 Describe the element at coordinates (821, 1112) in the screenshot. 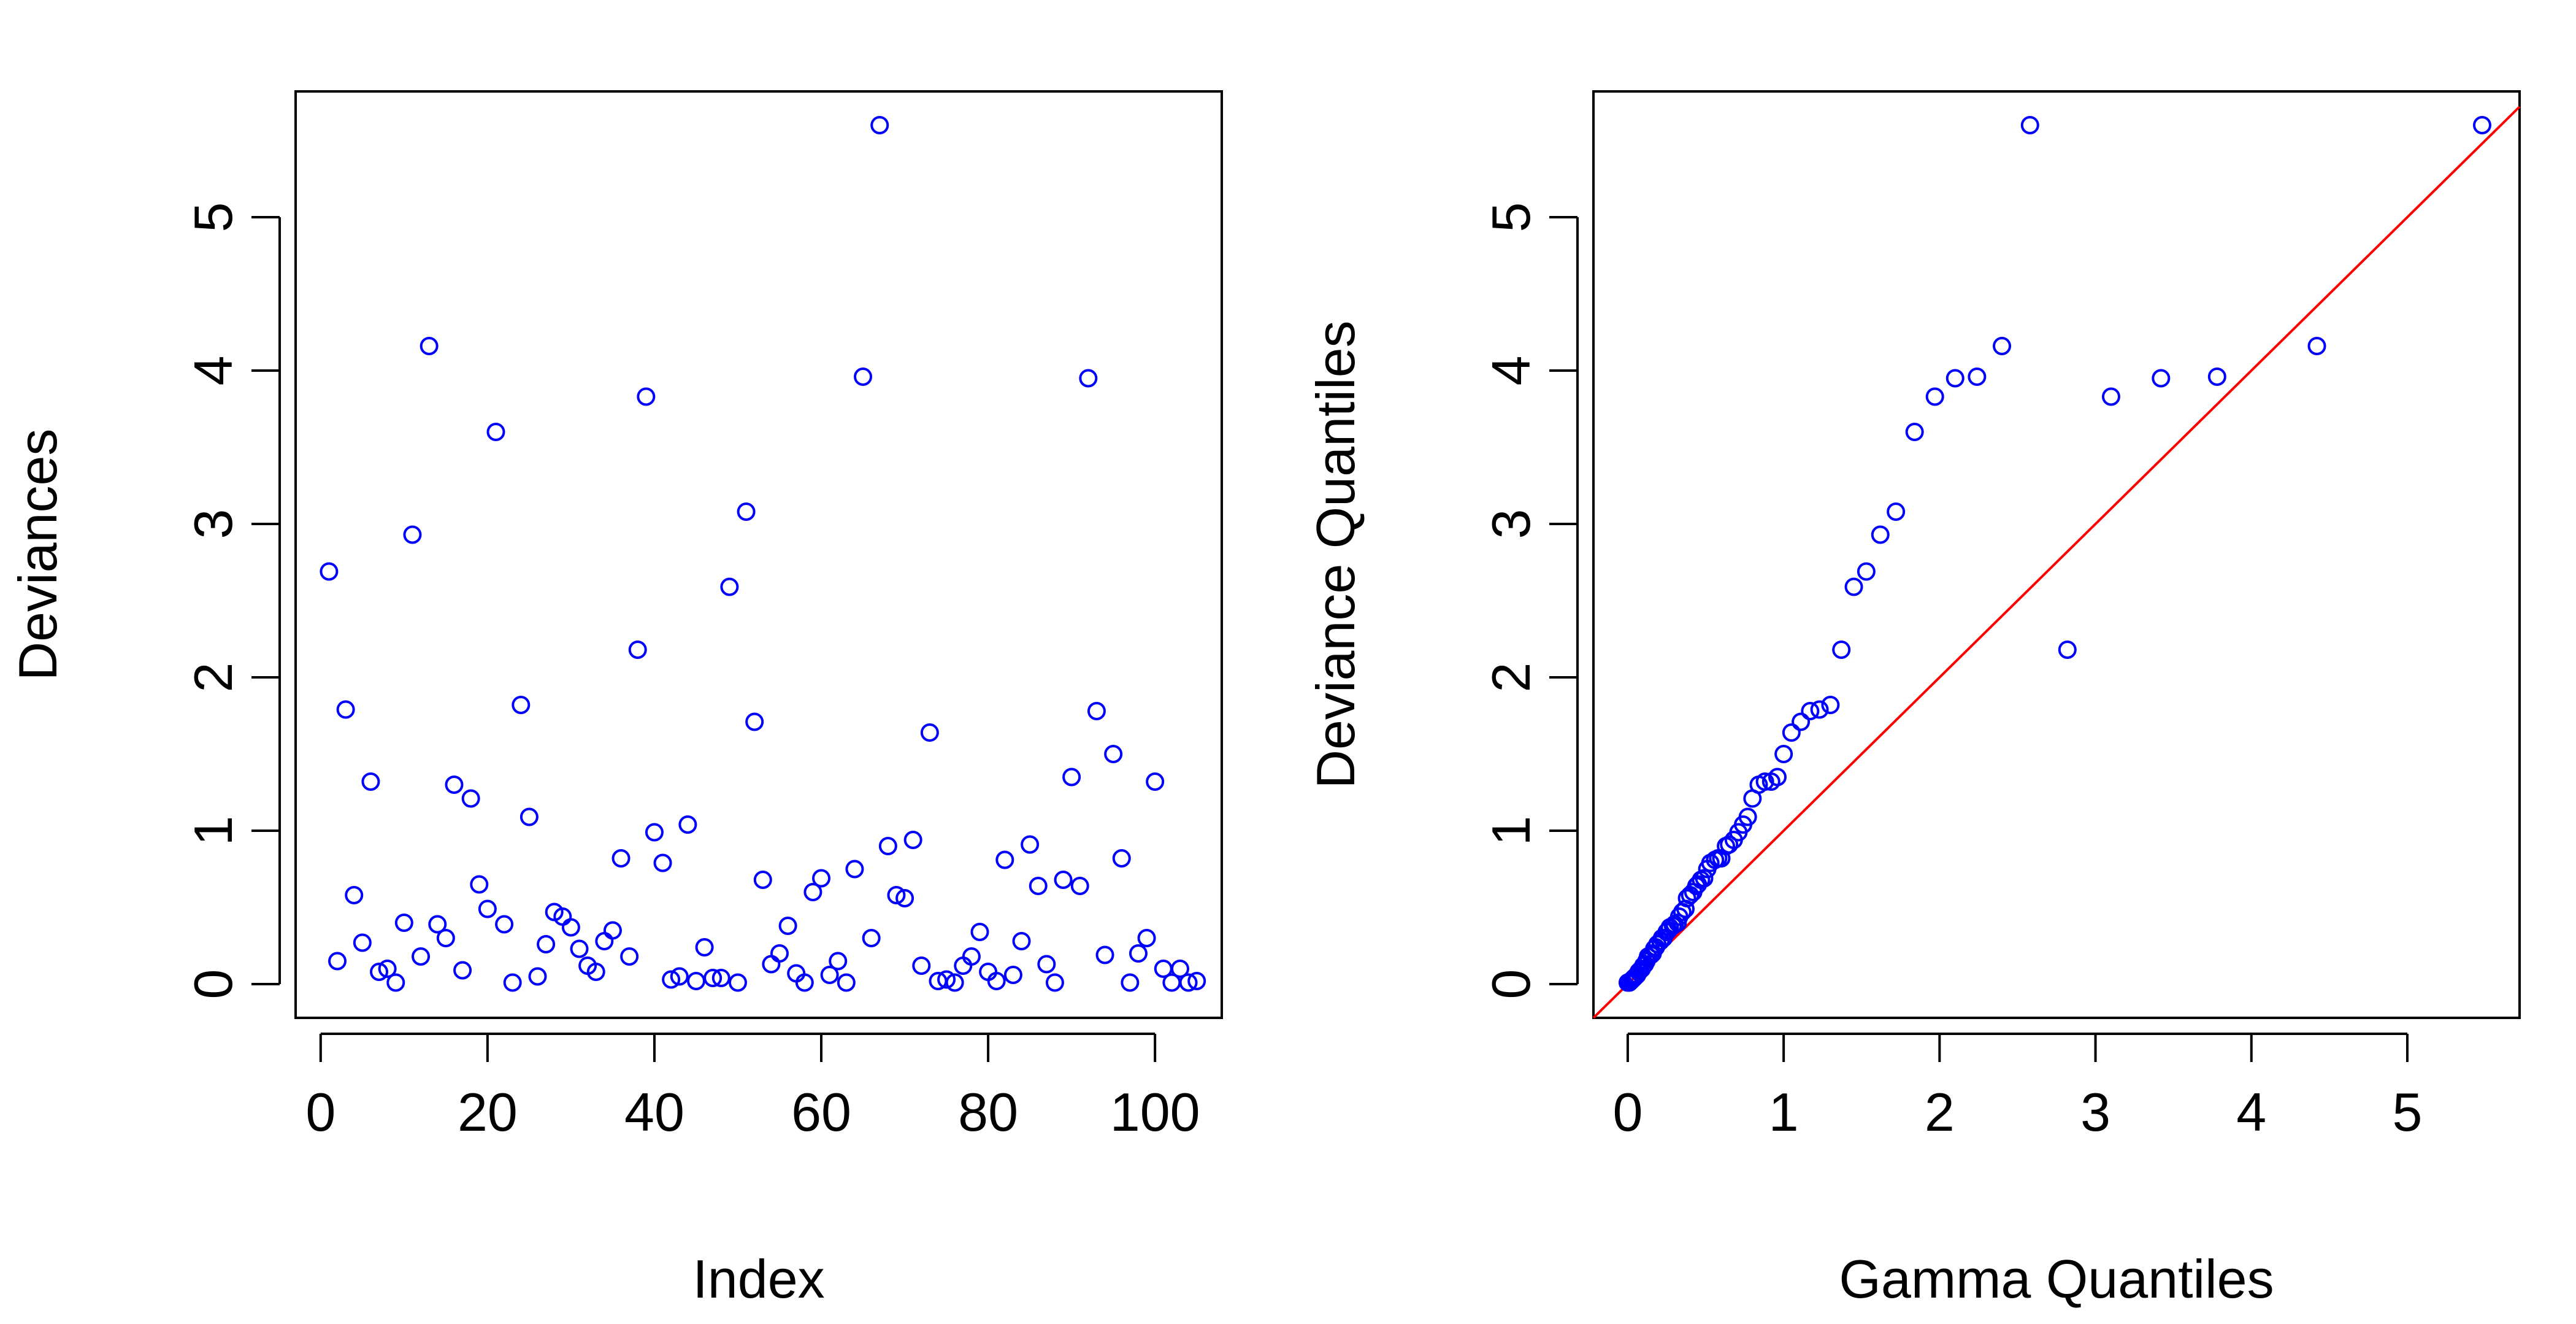

I see `x-tick-label: 60` at that location.